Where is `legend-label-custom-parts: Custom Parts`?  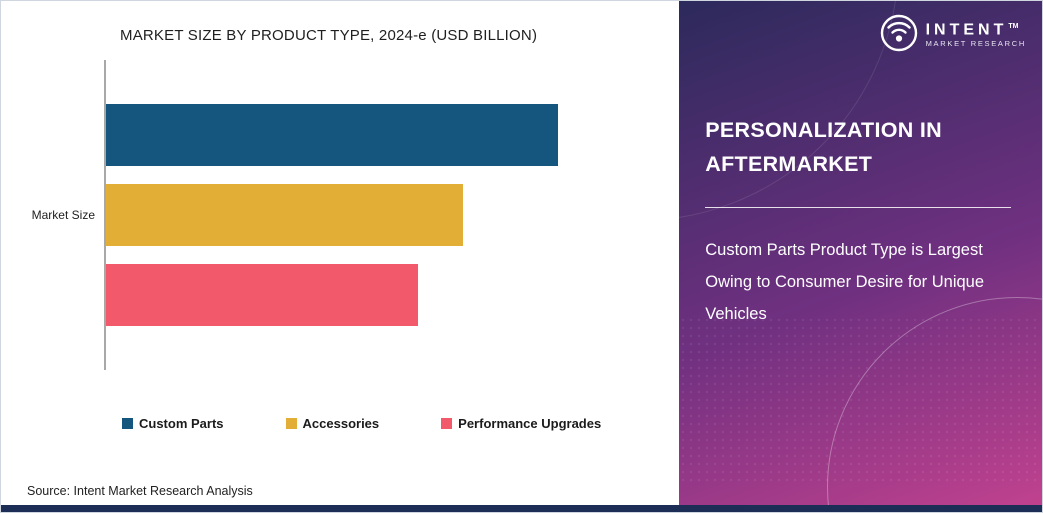
legend-label-custom-parts: Custom Parts is located at coordinates (181, 423).